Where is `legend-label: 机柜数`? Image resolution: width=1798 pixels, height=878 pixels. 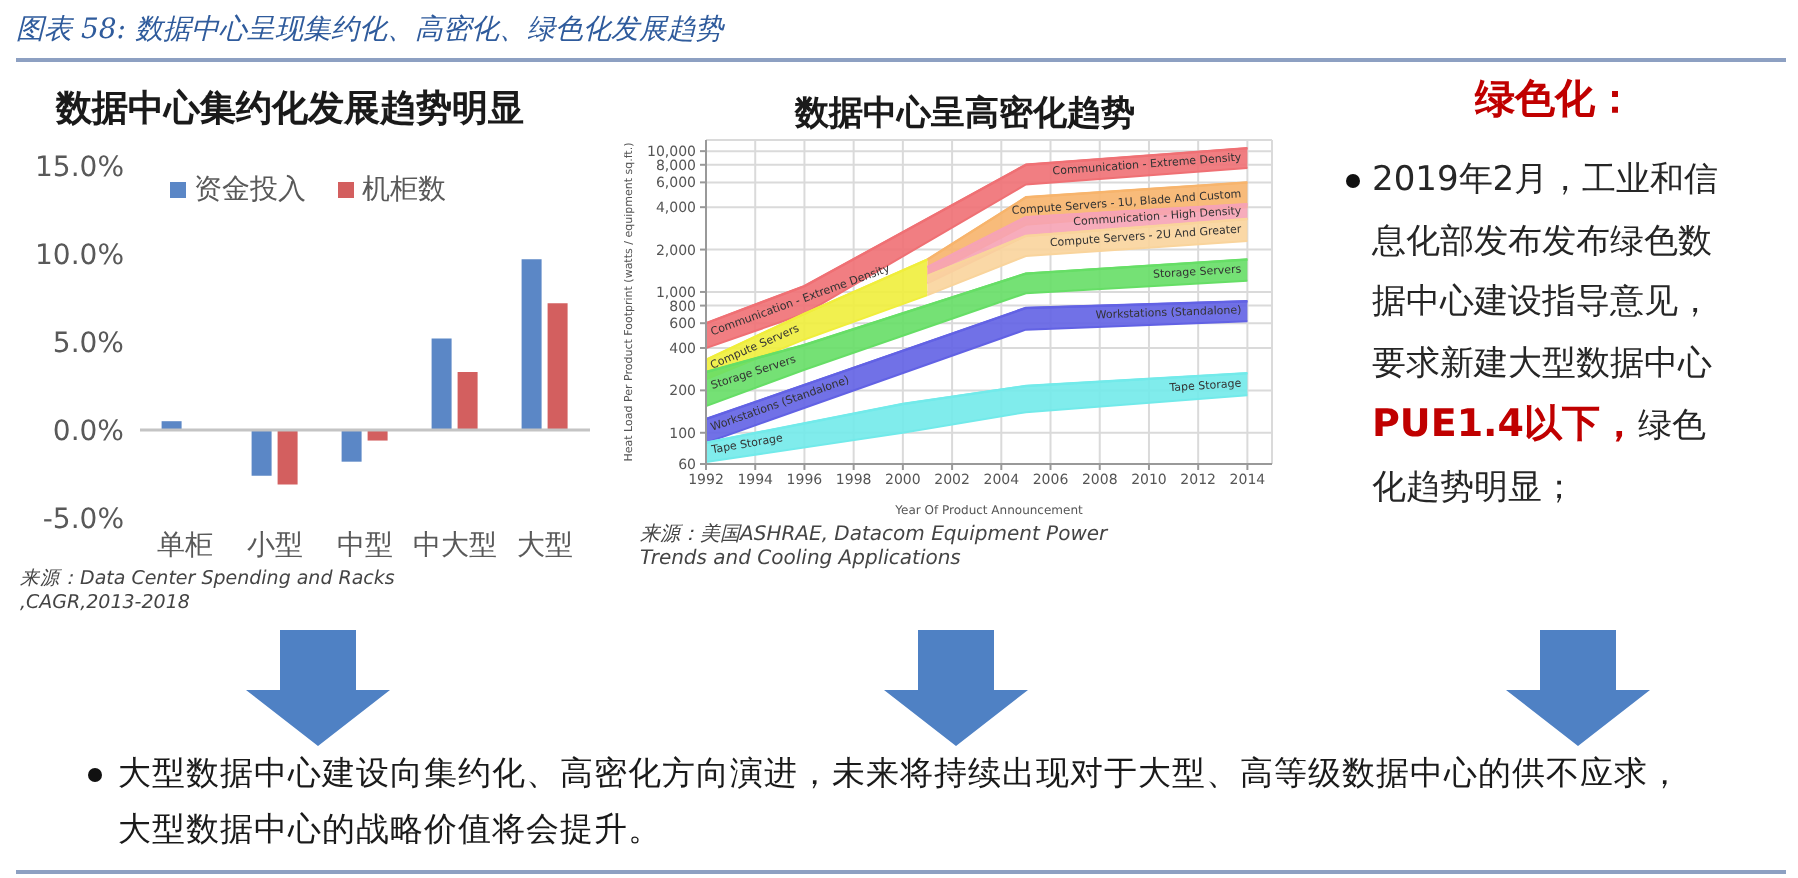 legend-label: 机柜数 is located at coordinates (404, 190).